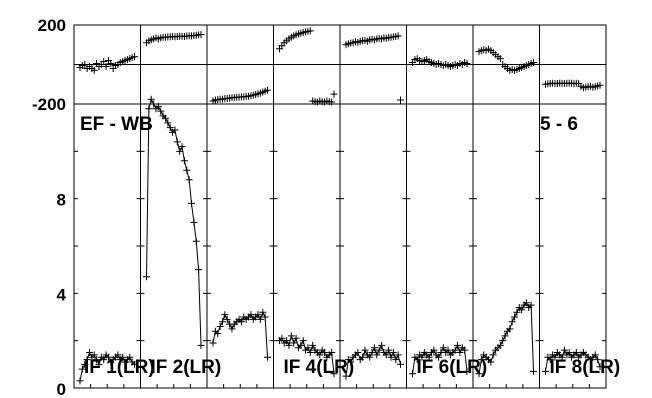 This screenshot has width=652, height=398. What do you see at coordinates (116, 124) in the screenshot?
I see `annotation-baseline: EF - WB` at bounding box center [116, 124].